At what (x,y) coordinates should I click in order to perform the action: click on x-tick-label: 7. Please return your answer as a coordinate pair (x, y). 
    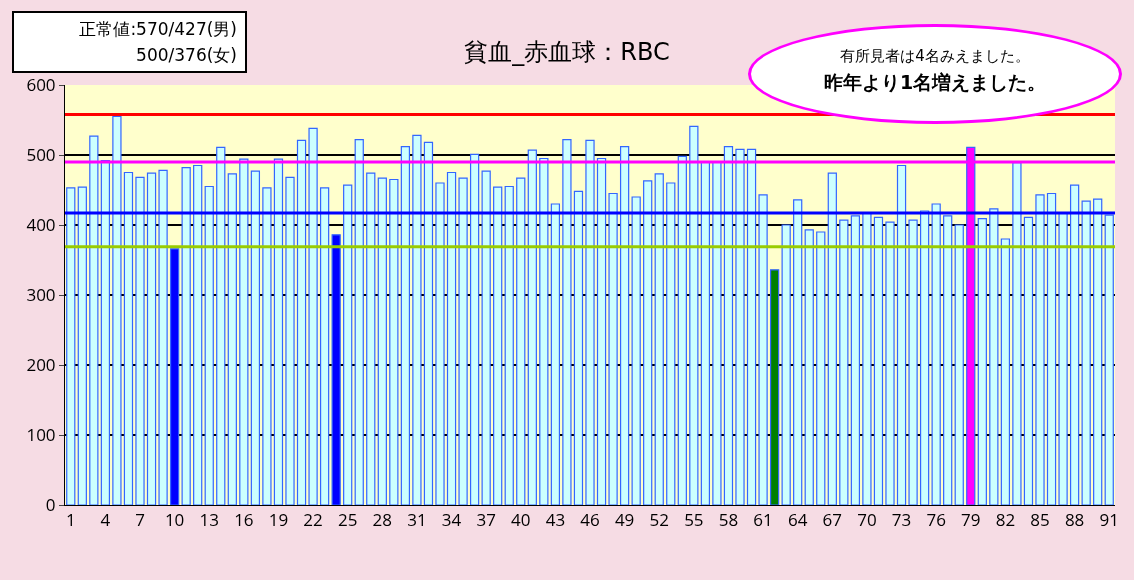
    Looking at the image, I should click on (140, 520).